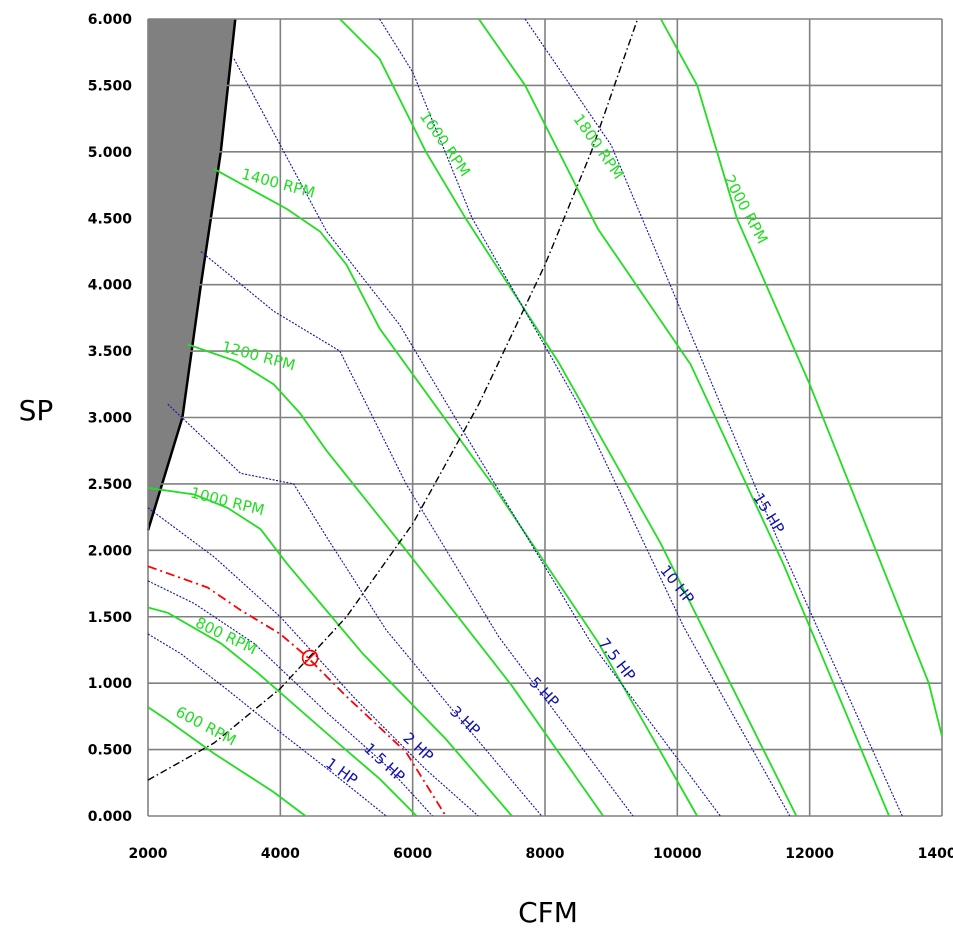 This screenshot has height=937, width=953. Describe the element at coordinates (278, 183) in the screenshot. I see `rpm-curve-label-4: 1400 RPM` at that location.